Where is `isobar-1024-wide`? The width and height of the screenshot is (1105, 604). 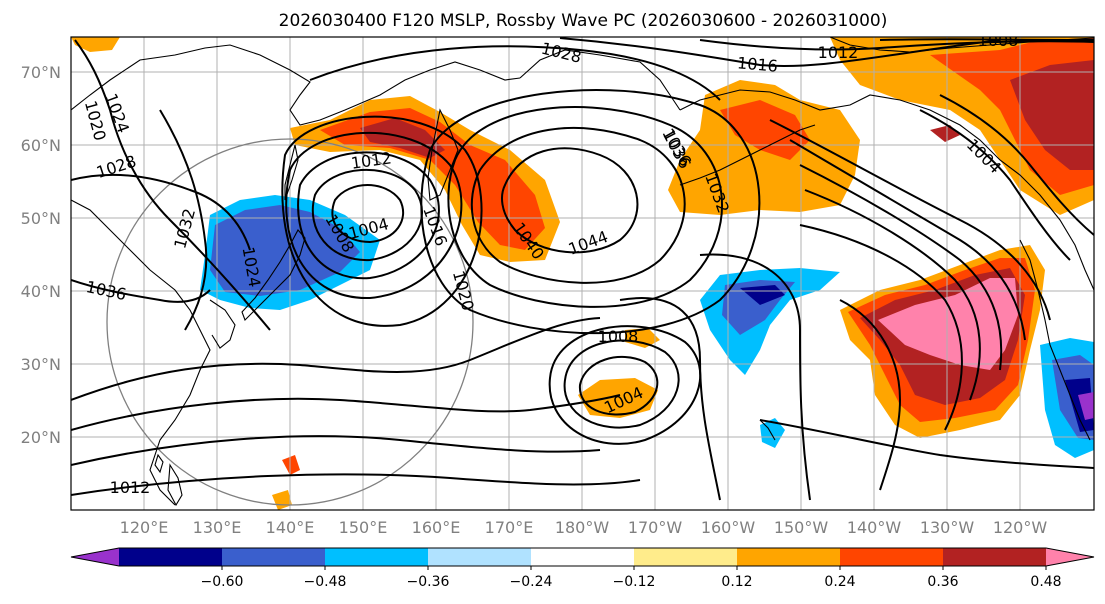 isobar-1024-wide is located at coordinates (346, 412).